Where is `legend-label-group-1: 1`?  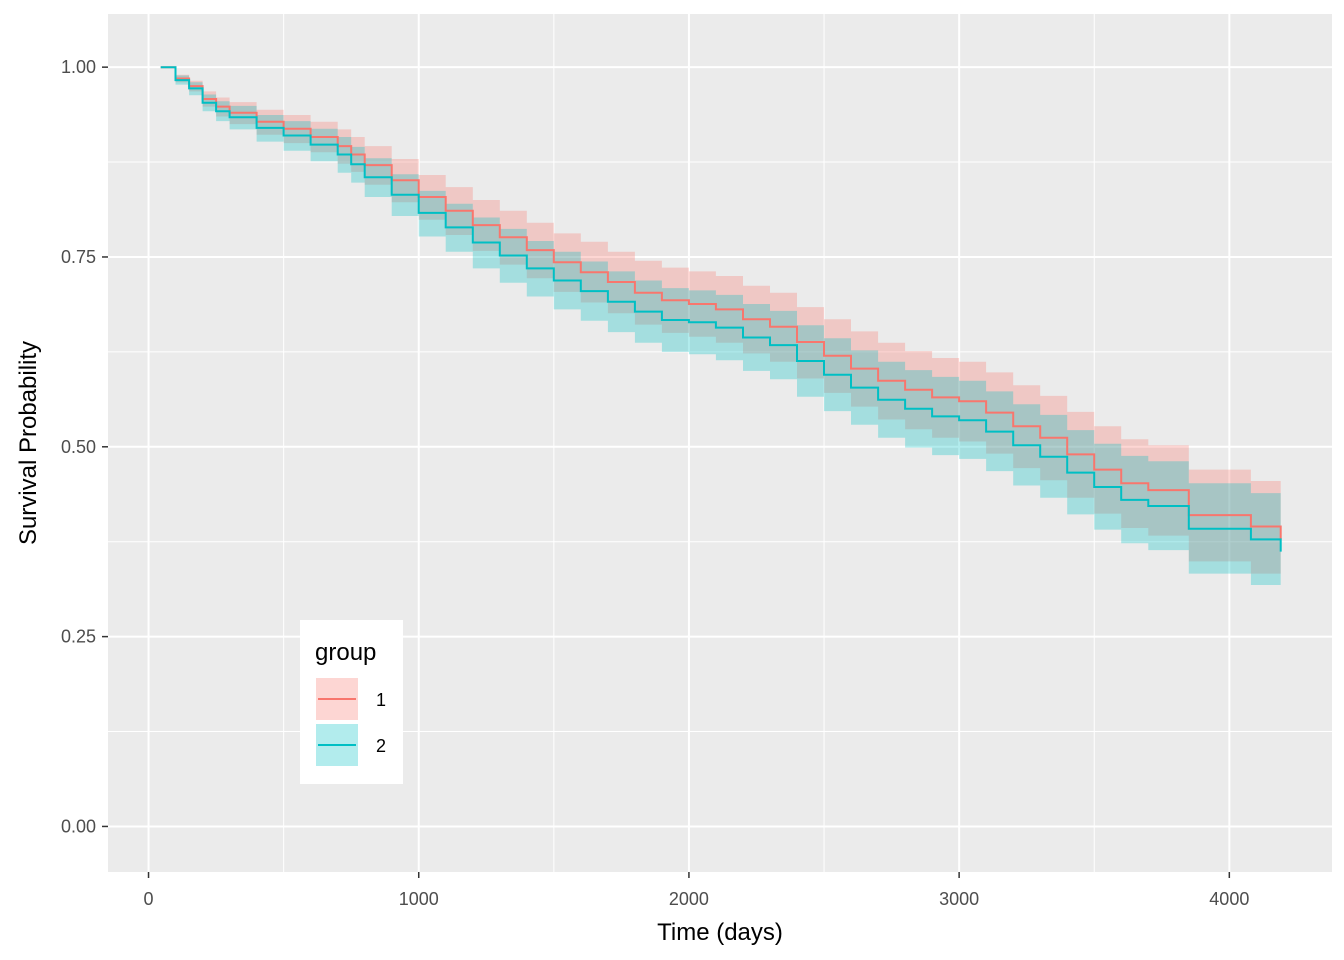
legend-label-group-1: 1 is located at coordinates (381, 700).